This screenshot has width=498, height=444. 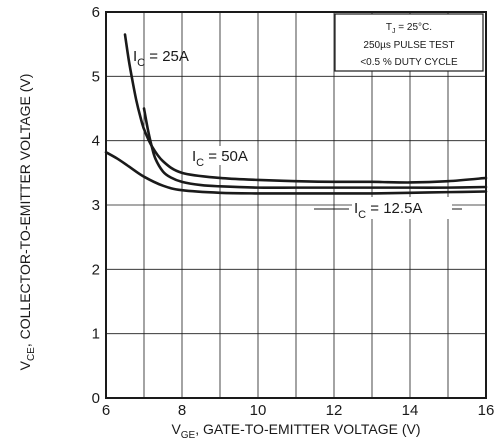 I want to click on y-tick-label: 0, so click(x=96, y=398).